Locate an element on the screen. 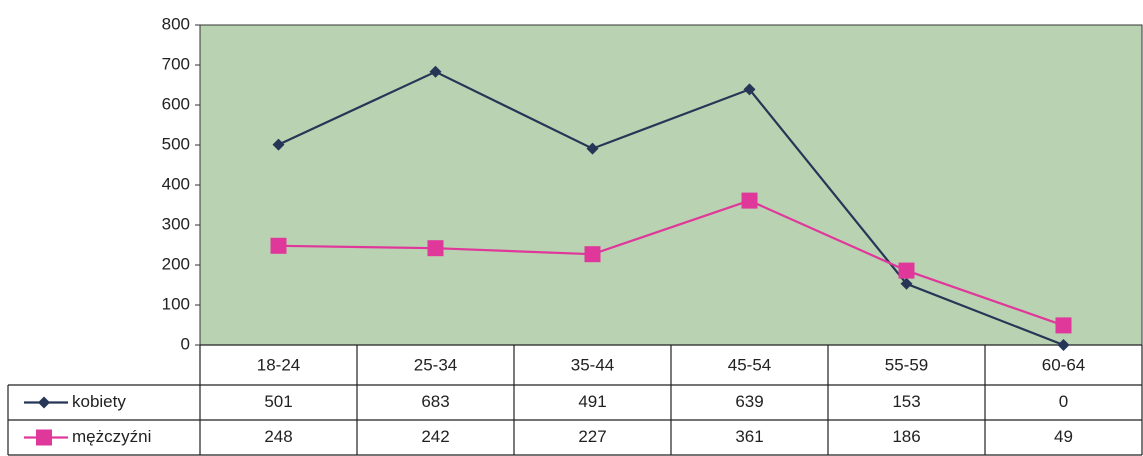  table-value: 491 is located at coordinates (592, 401).